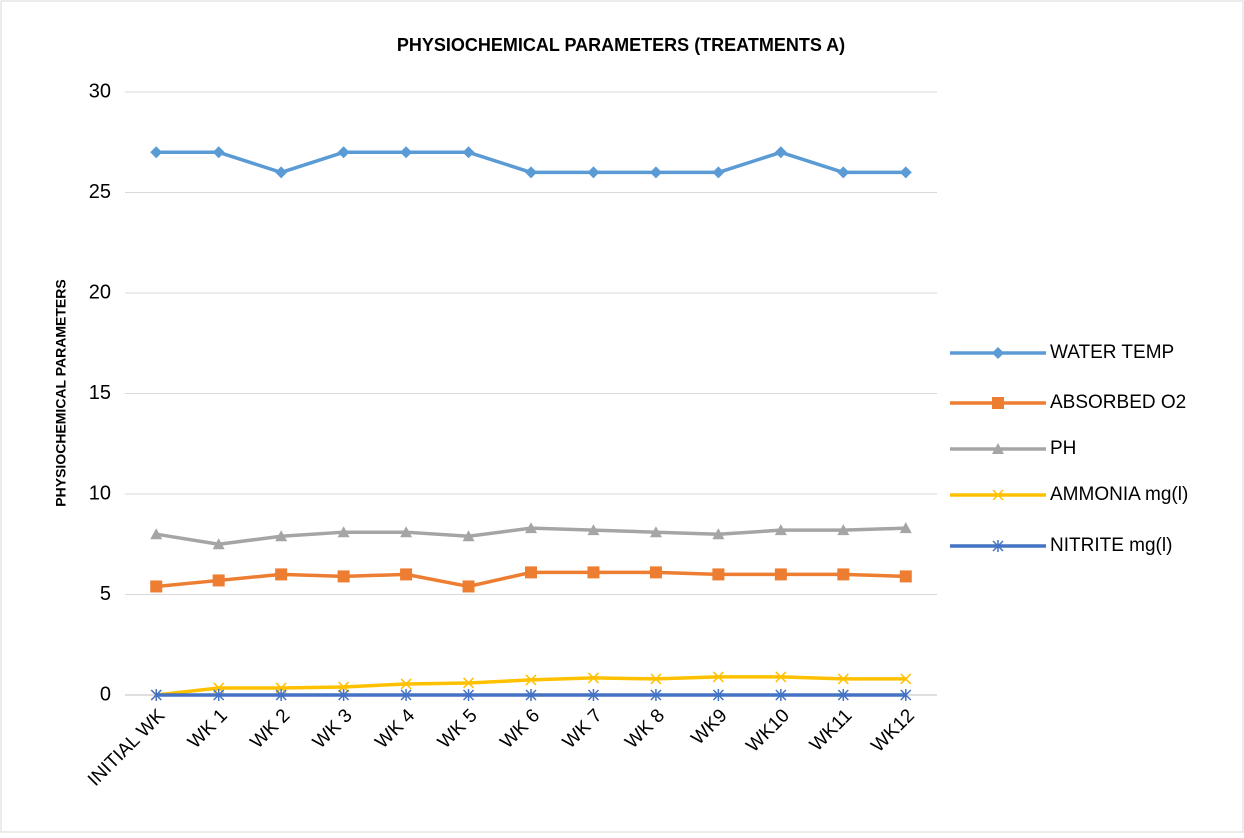  What do you see at coordinates (100, 493) in the screenshot?
I see `y-tick-label: 10` at bounding box center [100, 493].